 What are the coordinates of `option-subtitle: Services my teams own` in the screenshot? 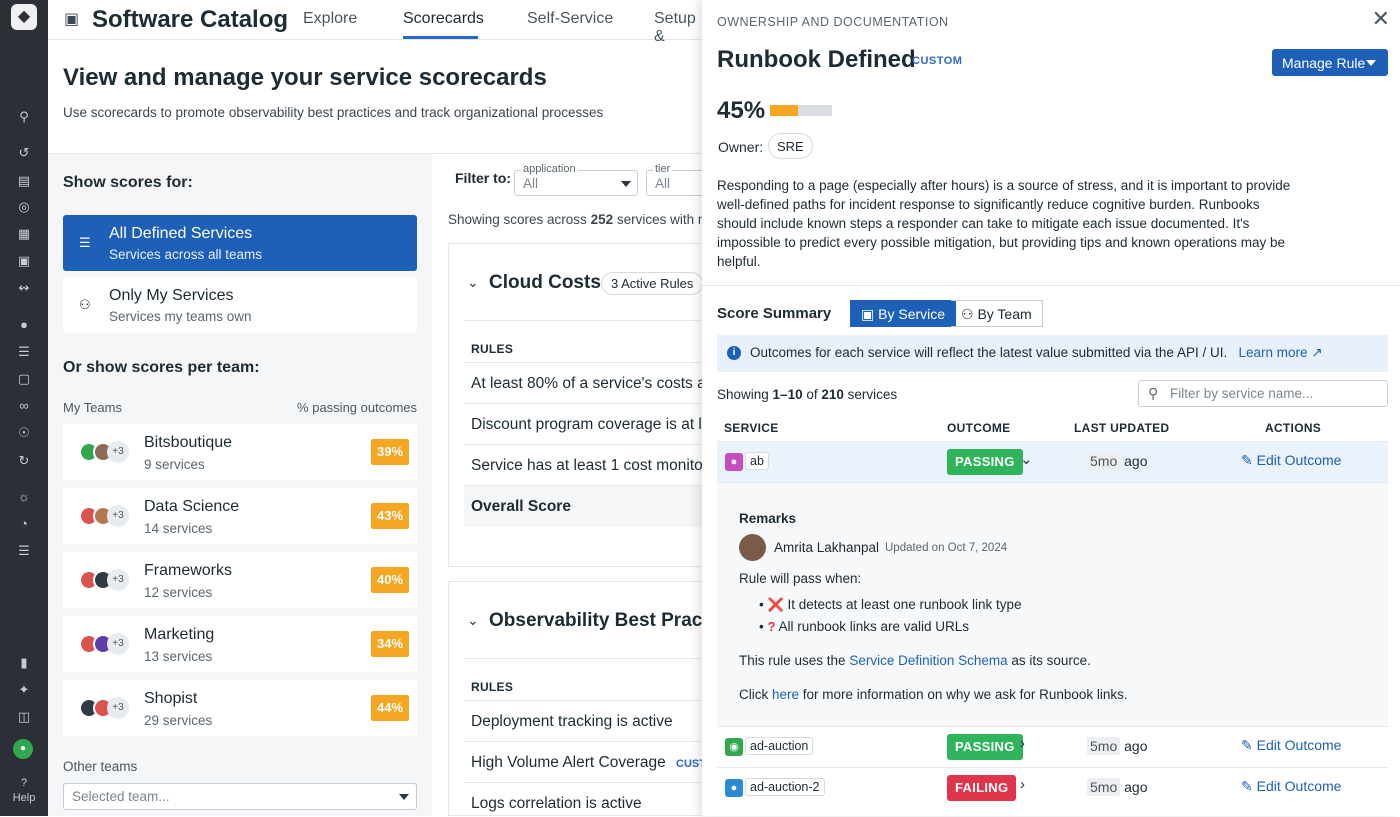 It's located at (180, 316).